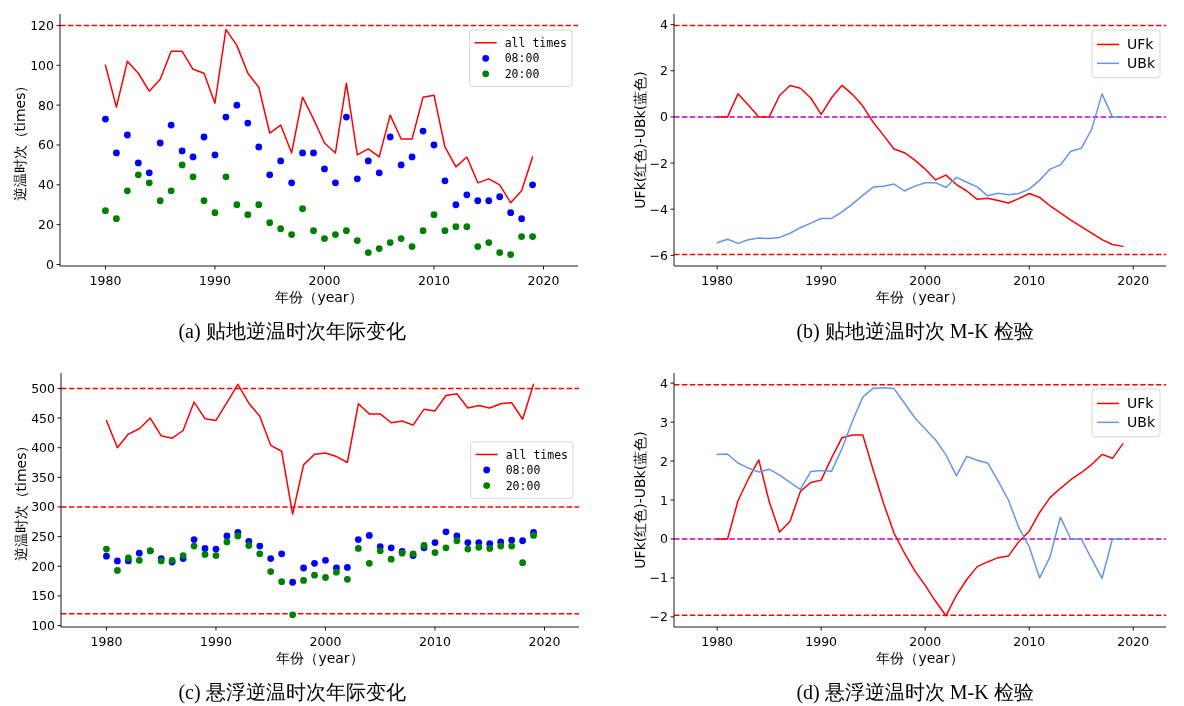  I want to click on y-tick-label: 120, so click(42, 25).